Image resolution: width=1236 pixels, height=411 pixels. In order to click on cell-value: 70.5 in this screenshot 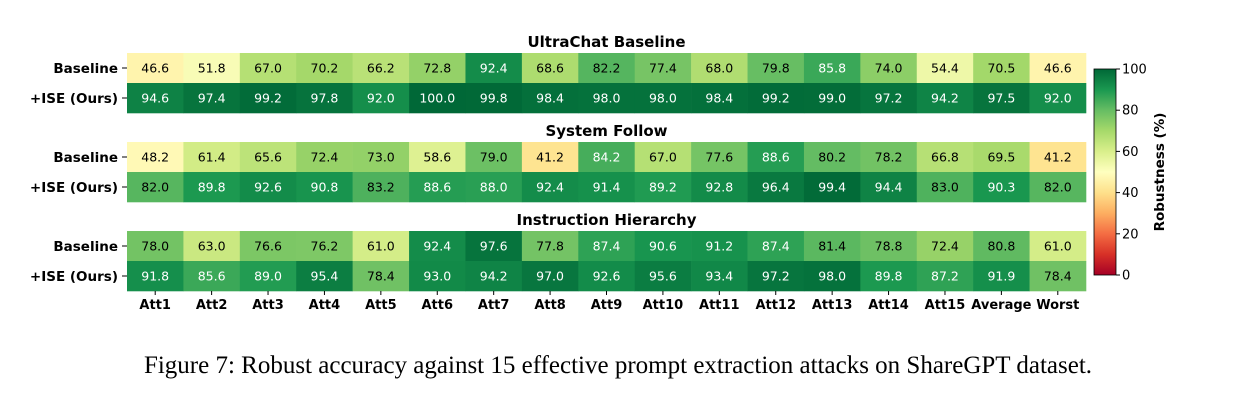, I will do `click(1001, 68)`.